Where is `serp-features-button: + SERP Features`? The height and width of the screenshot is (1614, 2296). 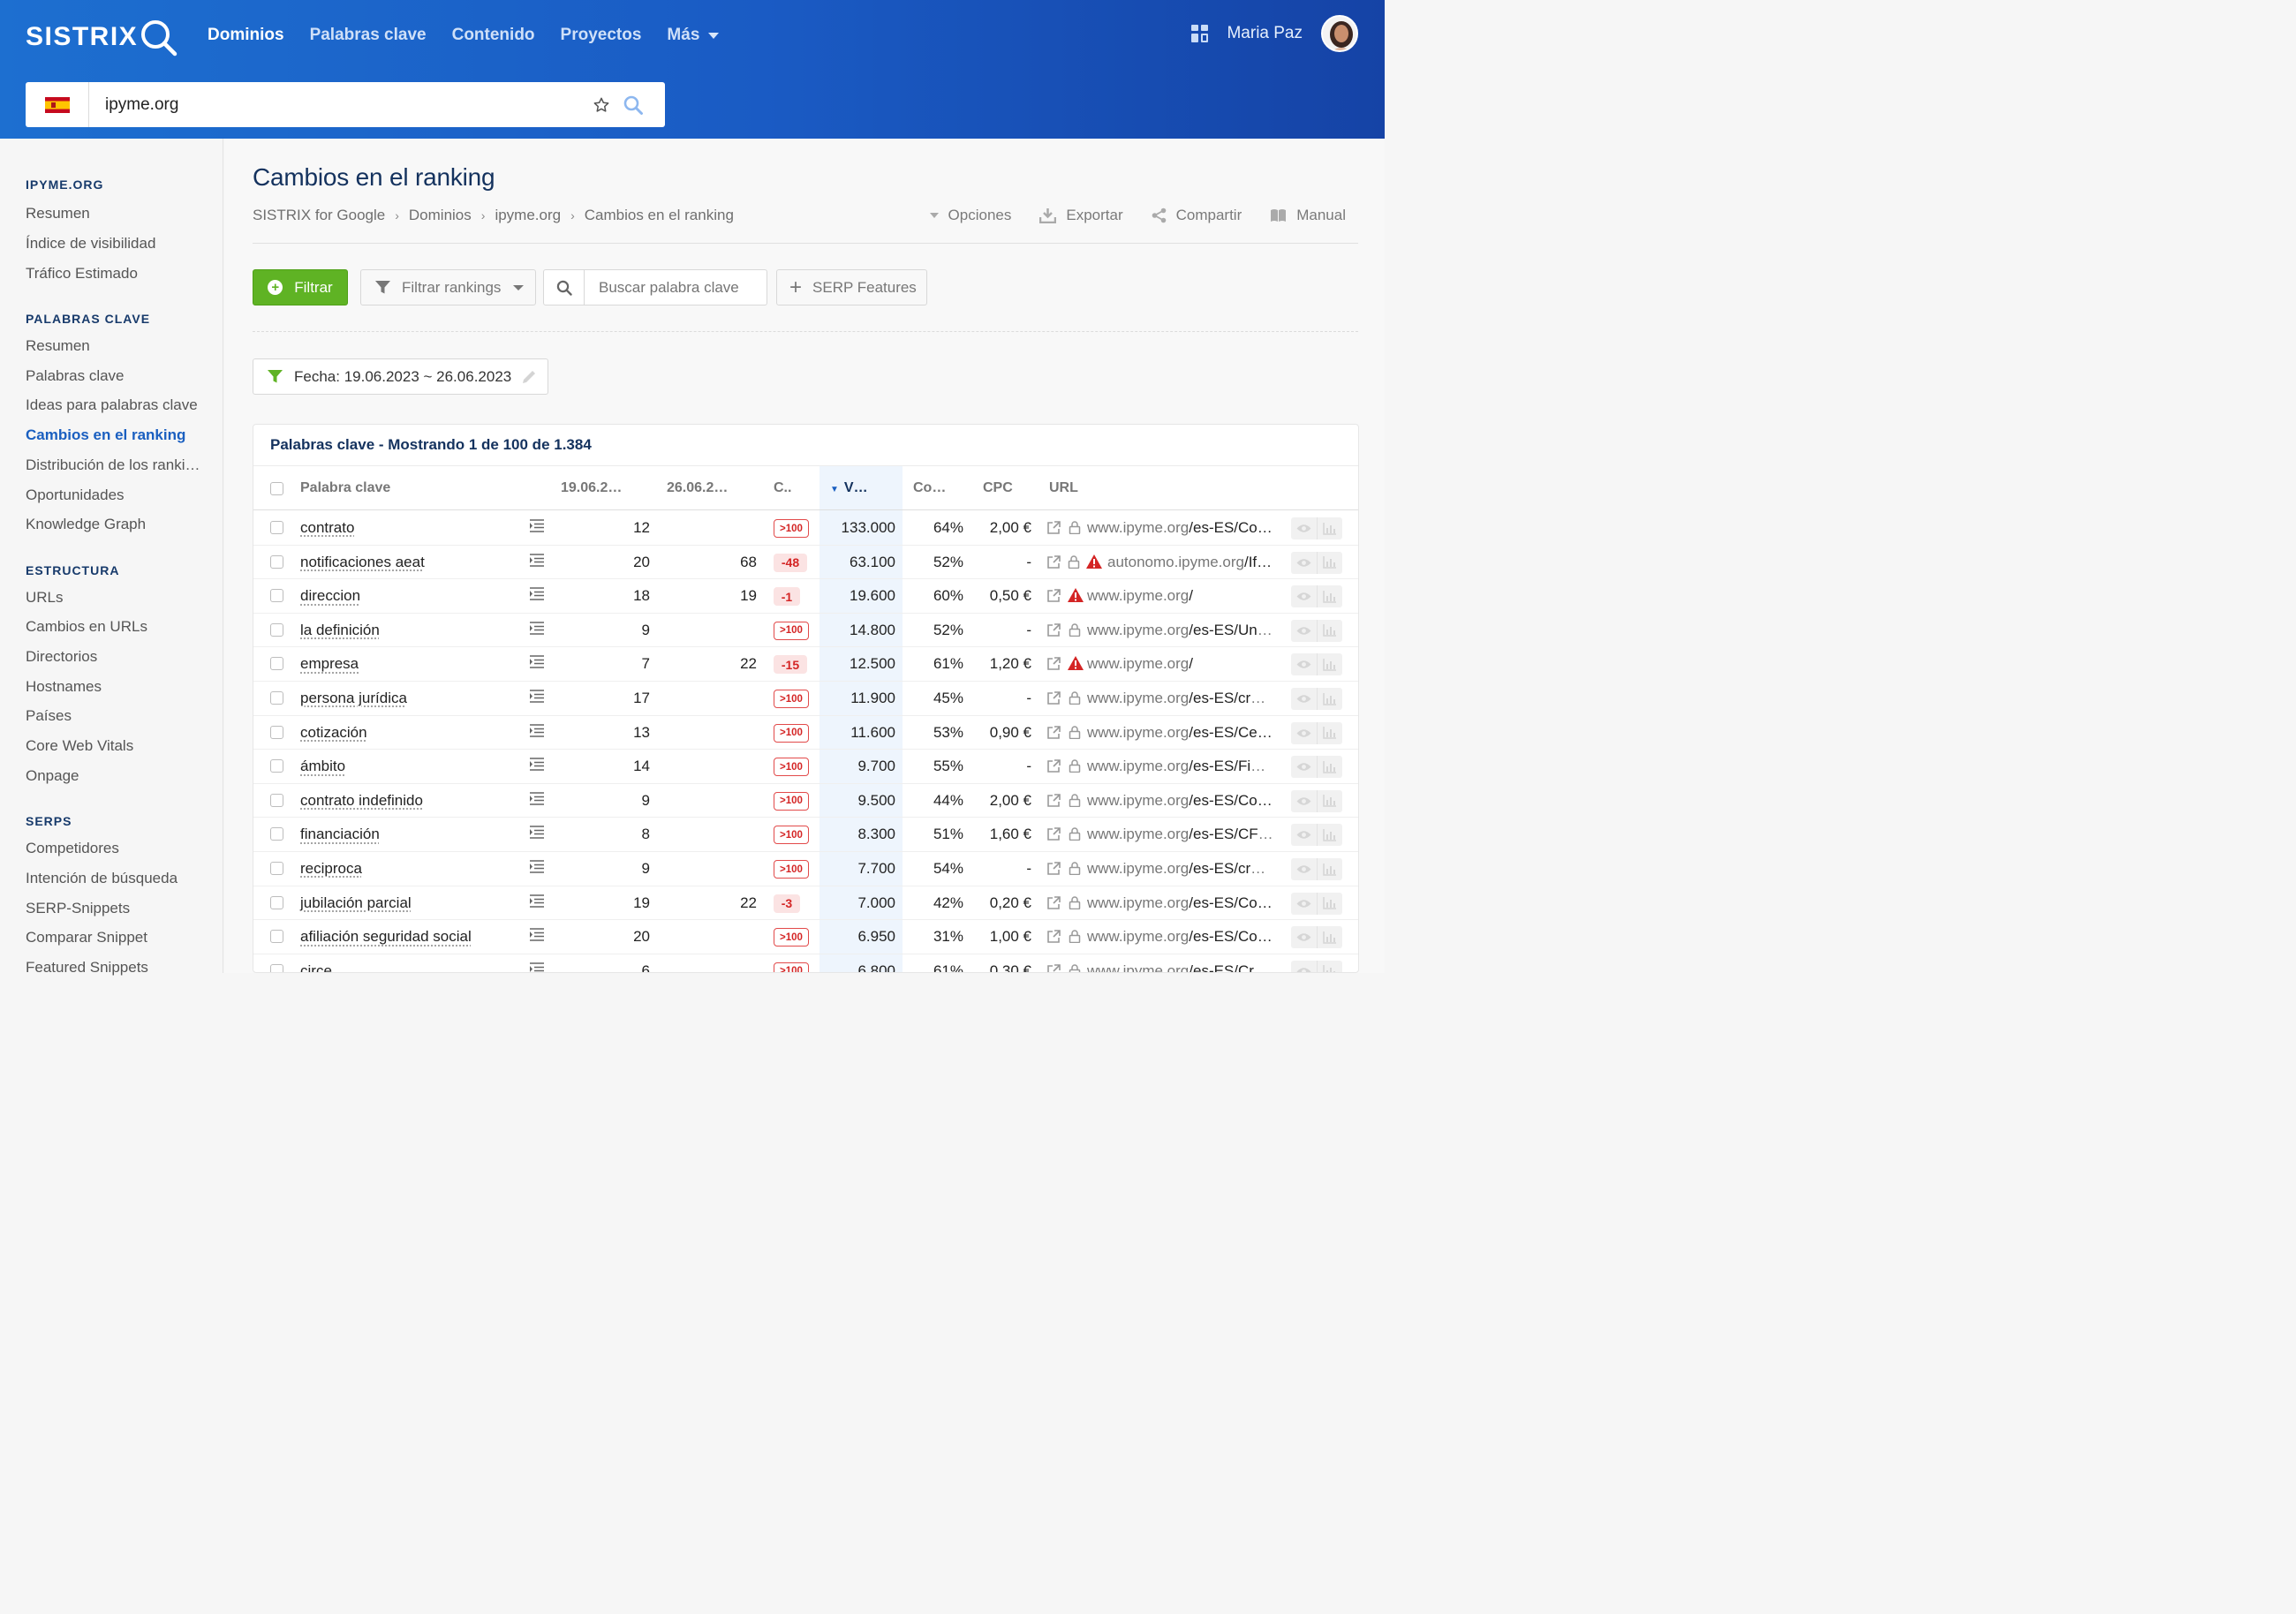
serp-features-button: + SERP Features is located at coordinates (852, 287).